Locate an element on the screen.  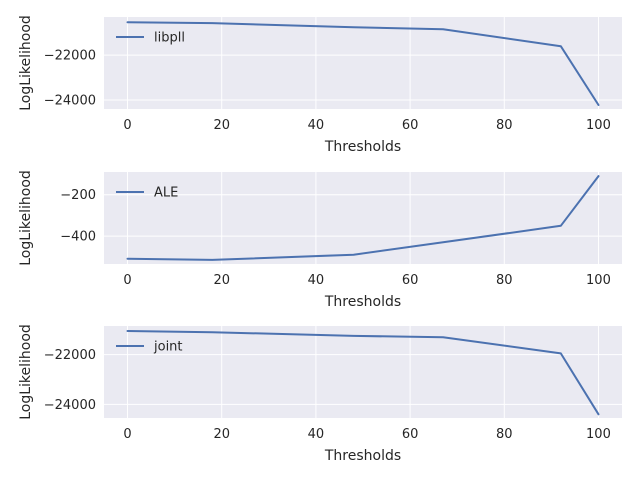
y-tick-label: −200 is located at coordinates (78, 195).